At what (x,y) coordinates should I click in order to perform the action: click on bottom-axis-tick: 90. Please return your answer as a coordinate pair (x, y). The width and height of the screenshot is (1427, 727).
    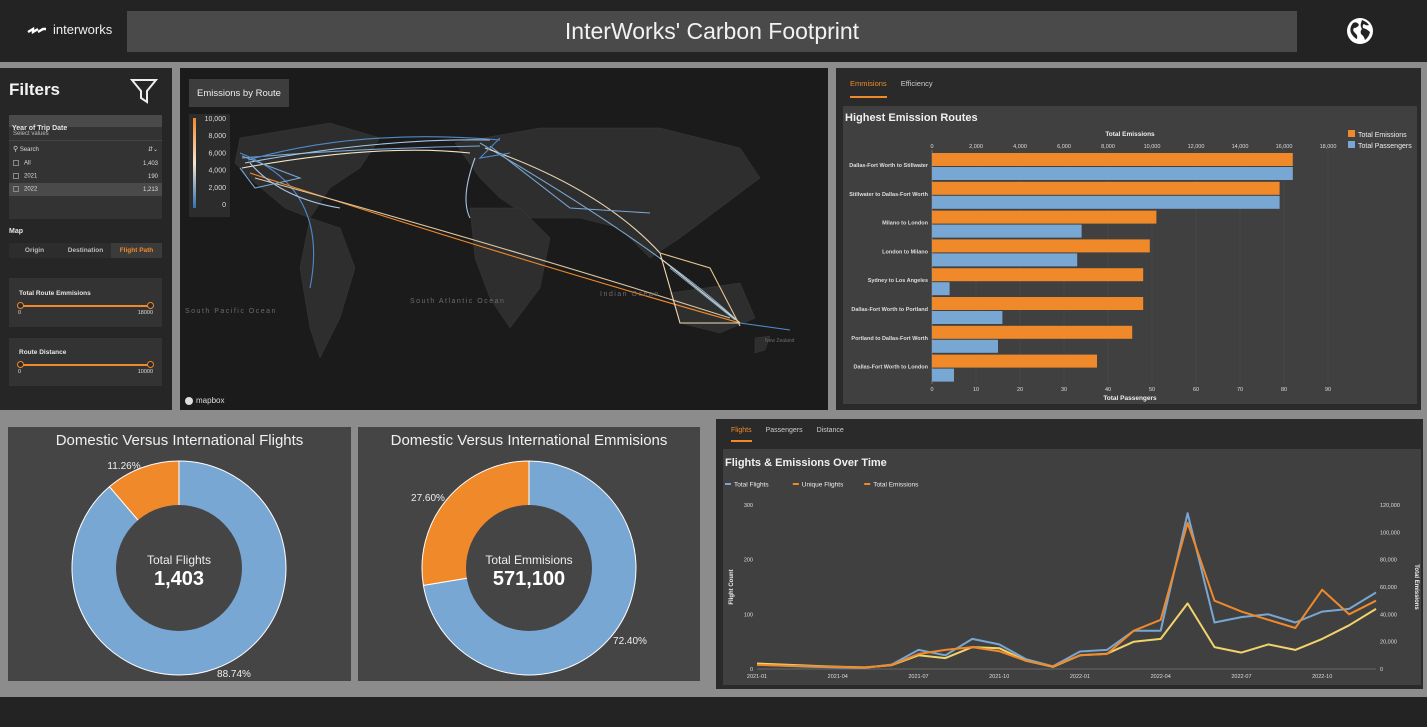
    Looking at the image, I should click on (1328, 390).